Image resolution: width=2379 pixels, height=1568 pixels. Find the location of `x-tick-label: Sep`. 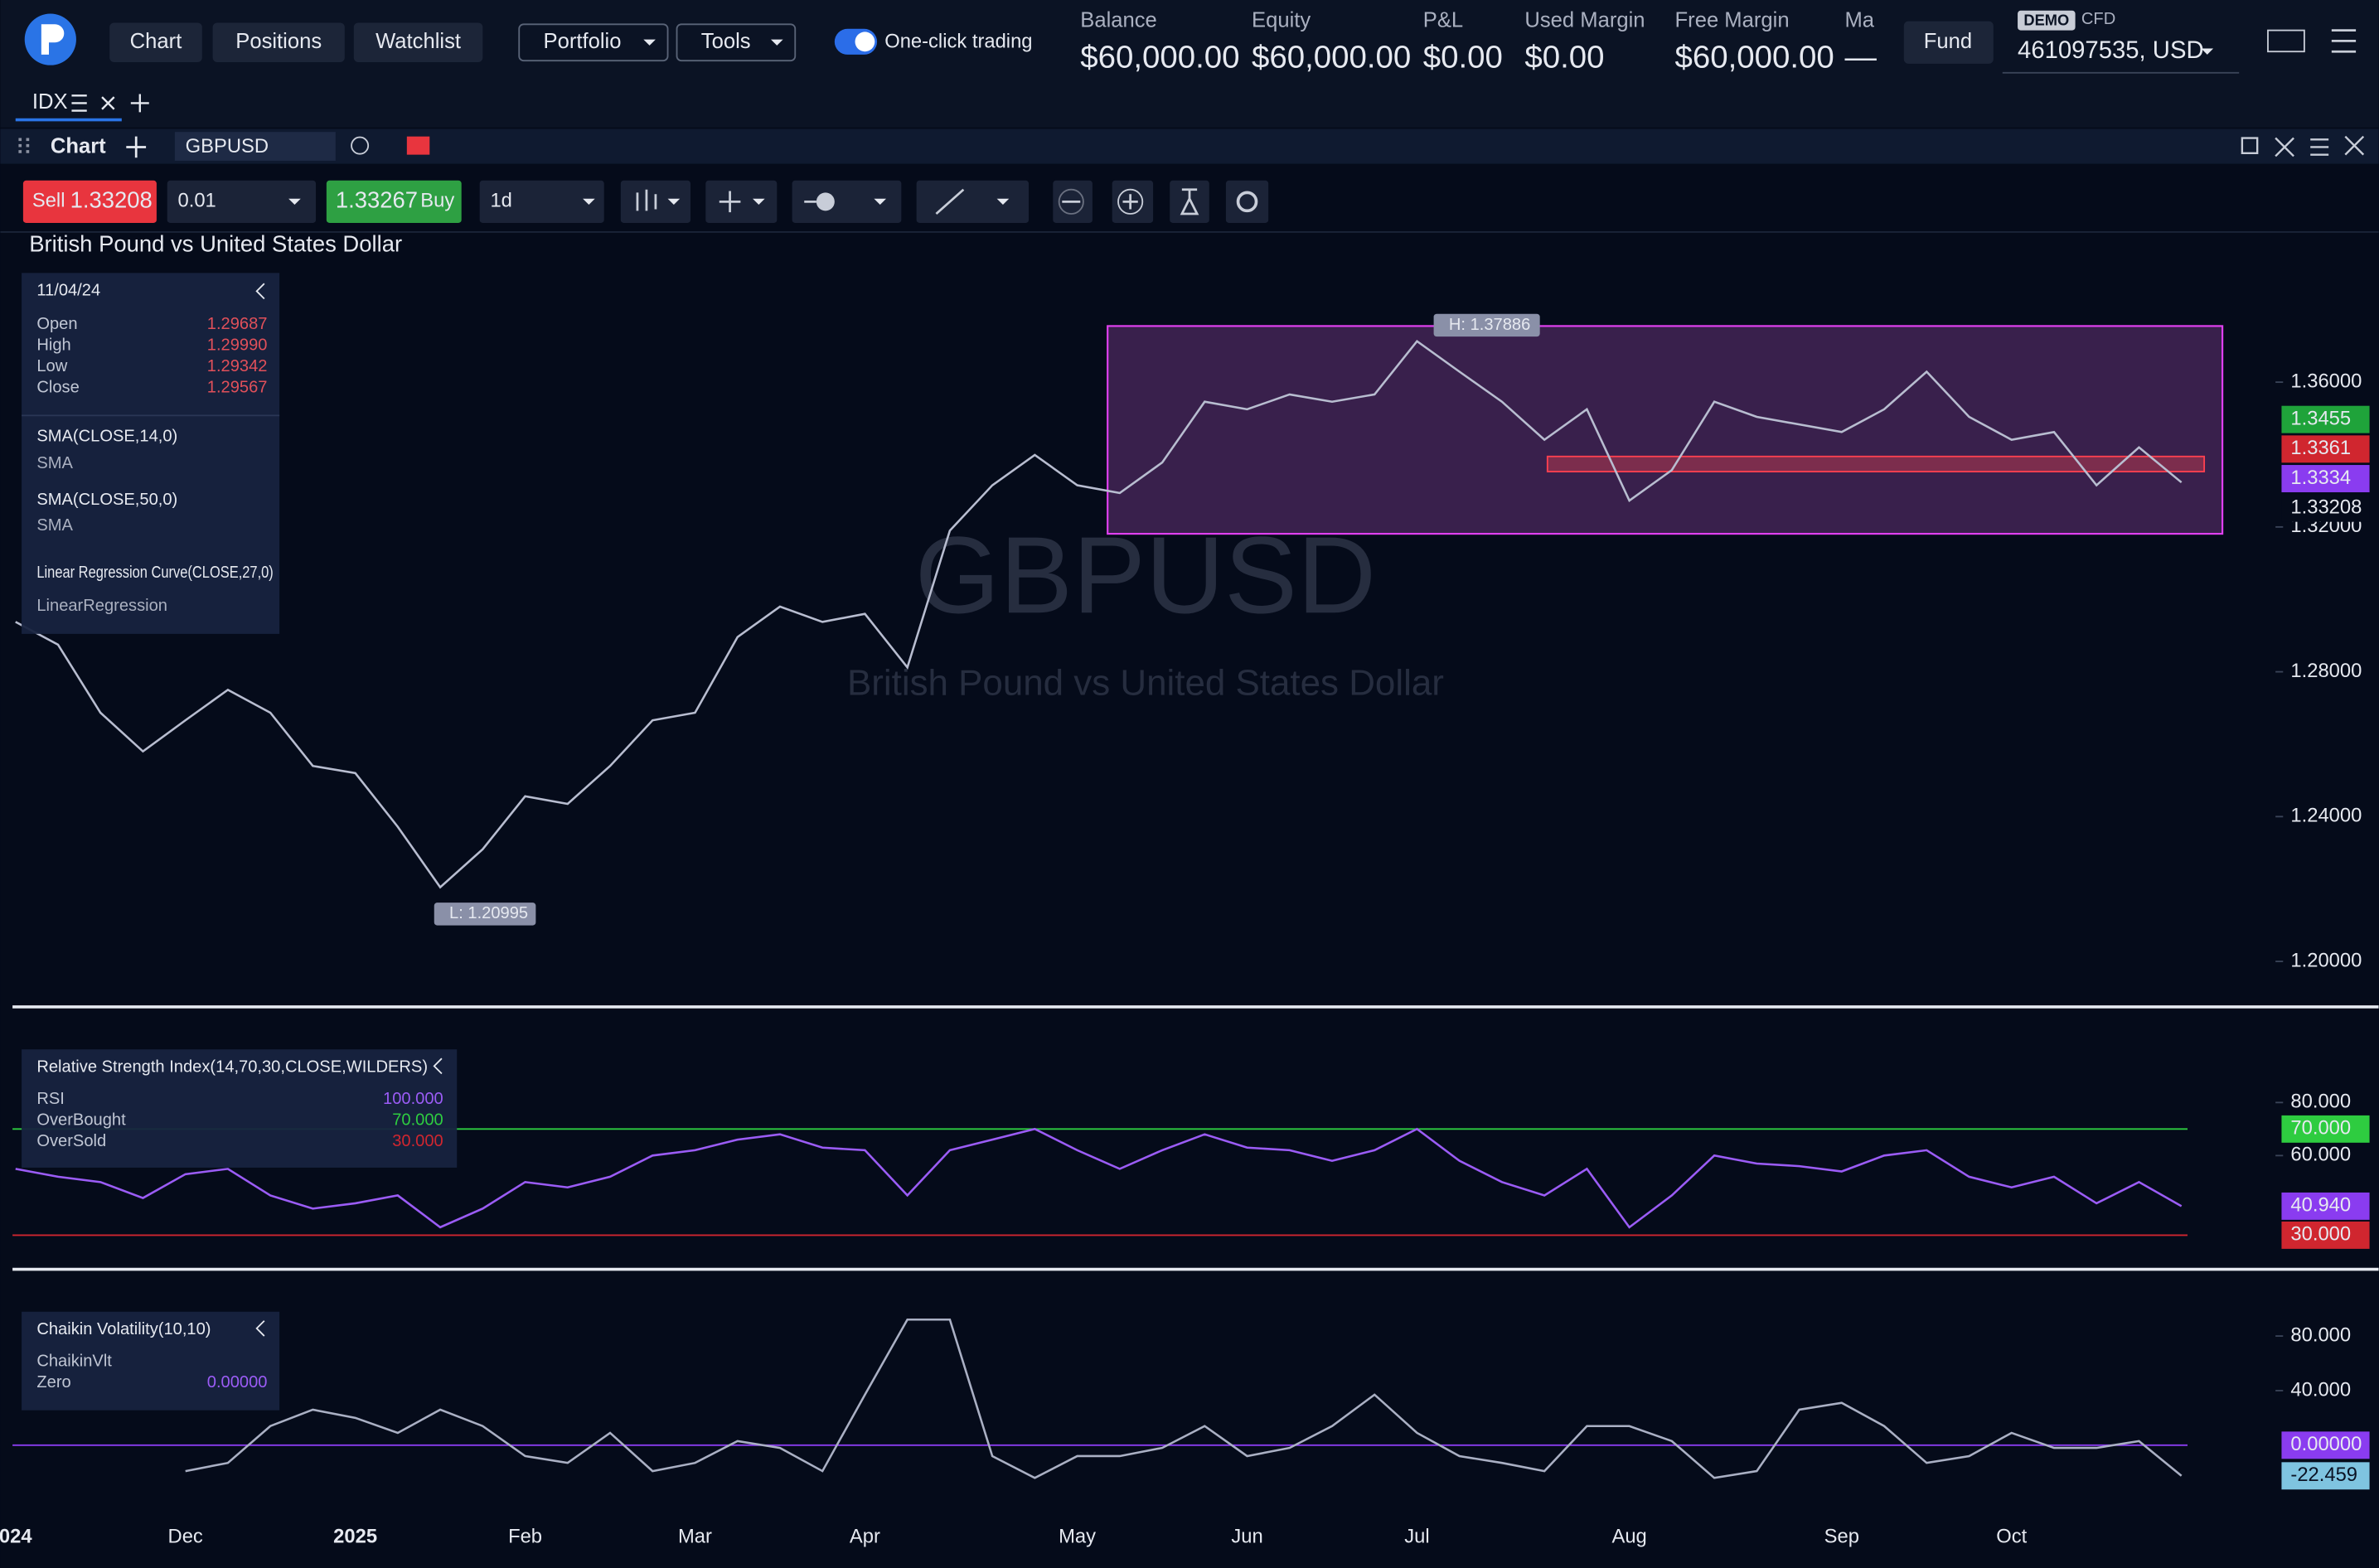

x-tick-label: Sep is located at coordinates (1841, 1537).